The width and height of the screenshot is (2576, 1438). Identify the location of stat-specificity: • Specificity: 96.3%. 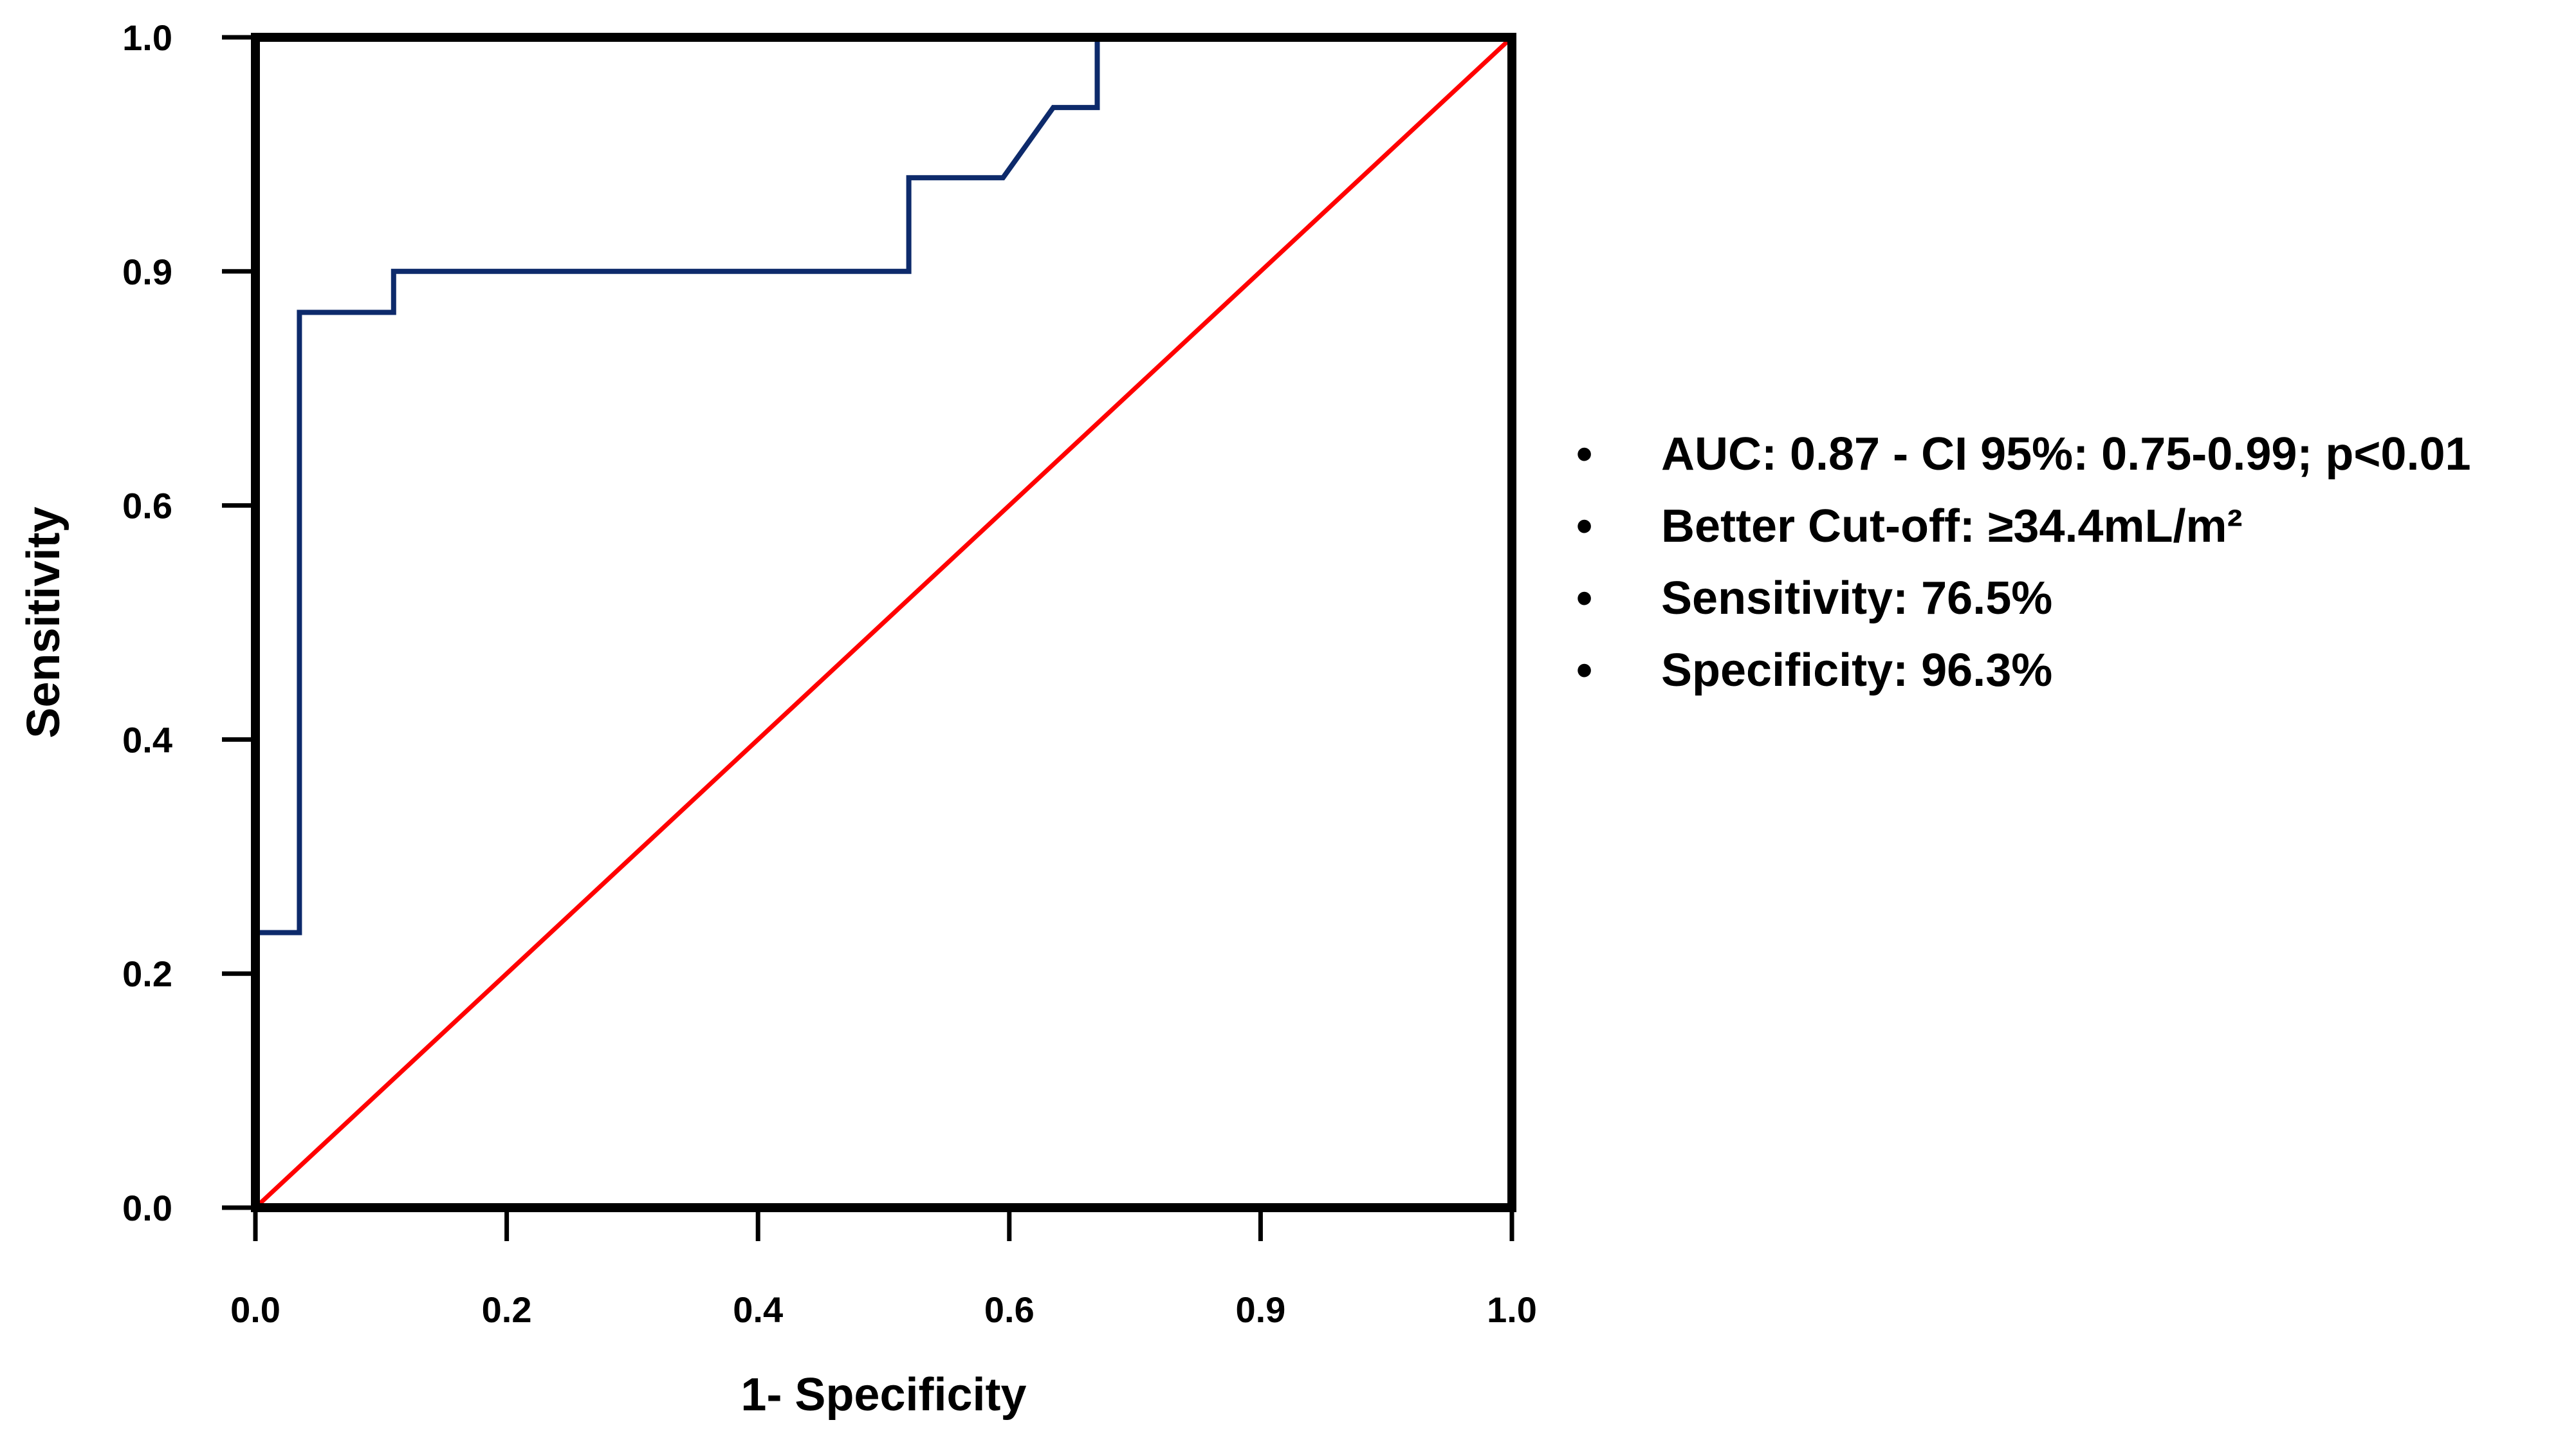
(2023, 670).